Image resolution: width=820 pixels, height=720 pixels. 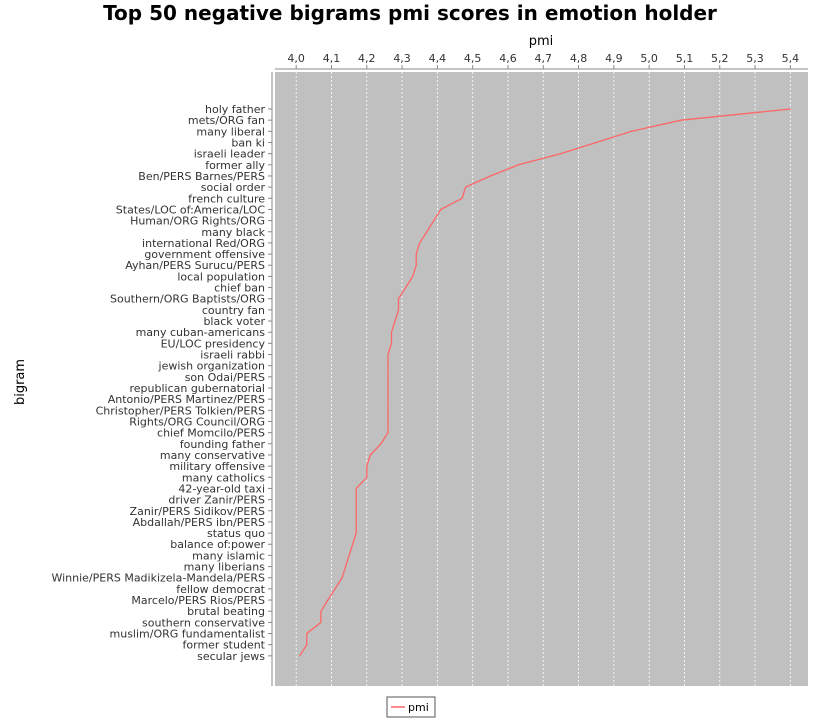 What do you see at coordinates (228, 555) in the screenshot?
I see `category-label: many islamic` at bounding box center [228, 555].